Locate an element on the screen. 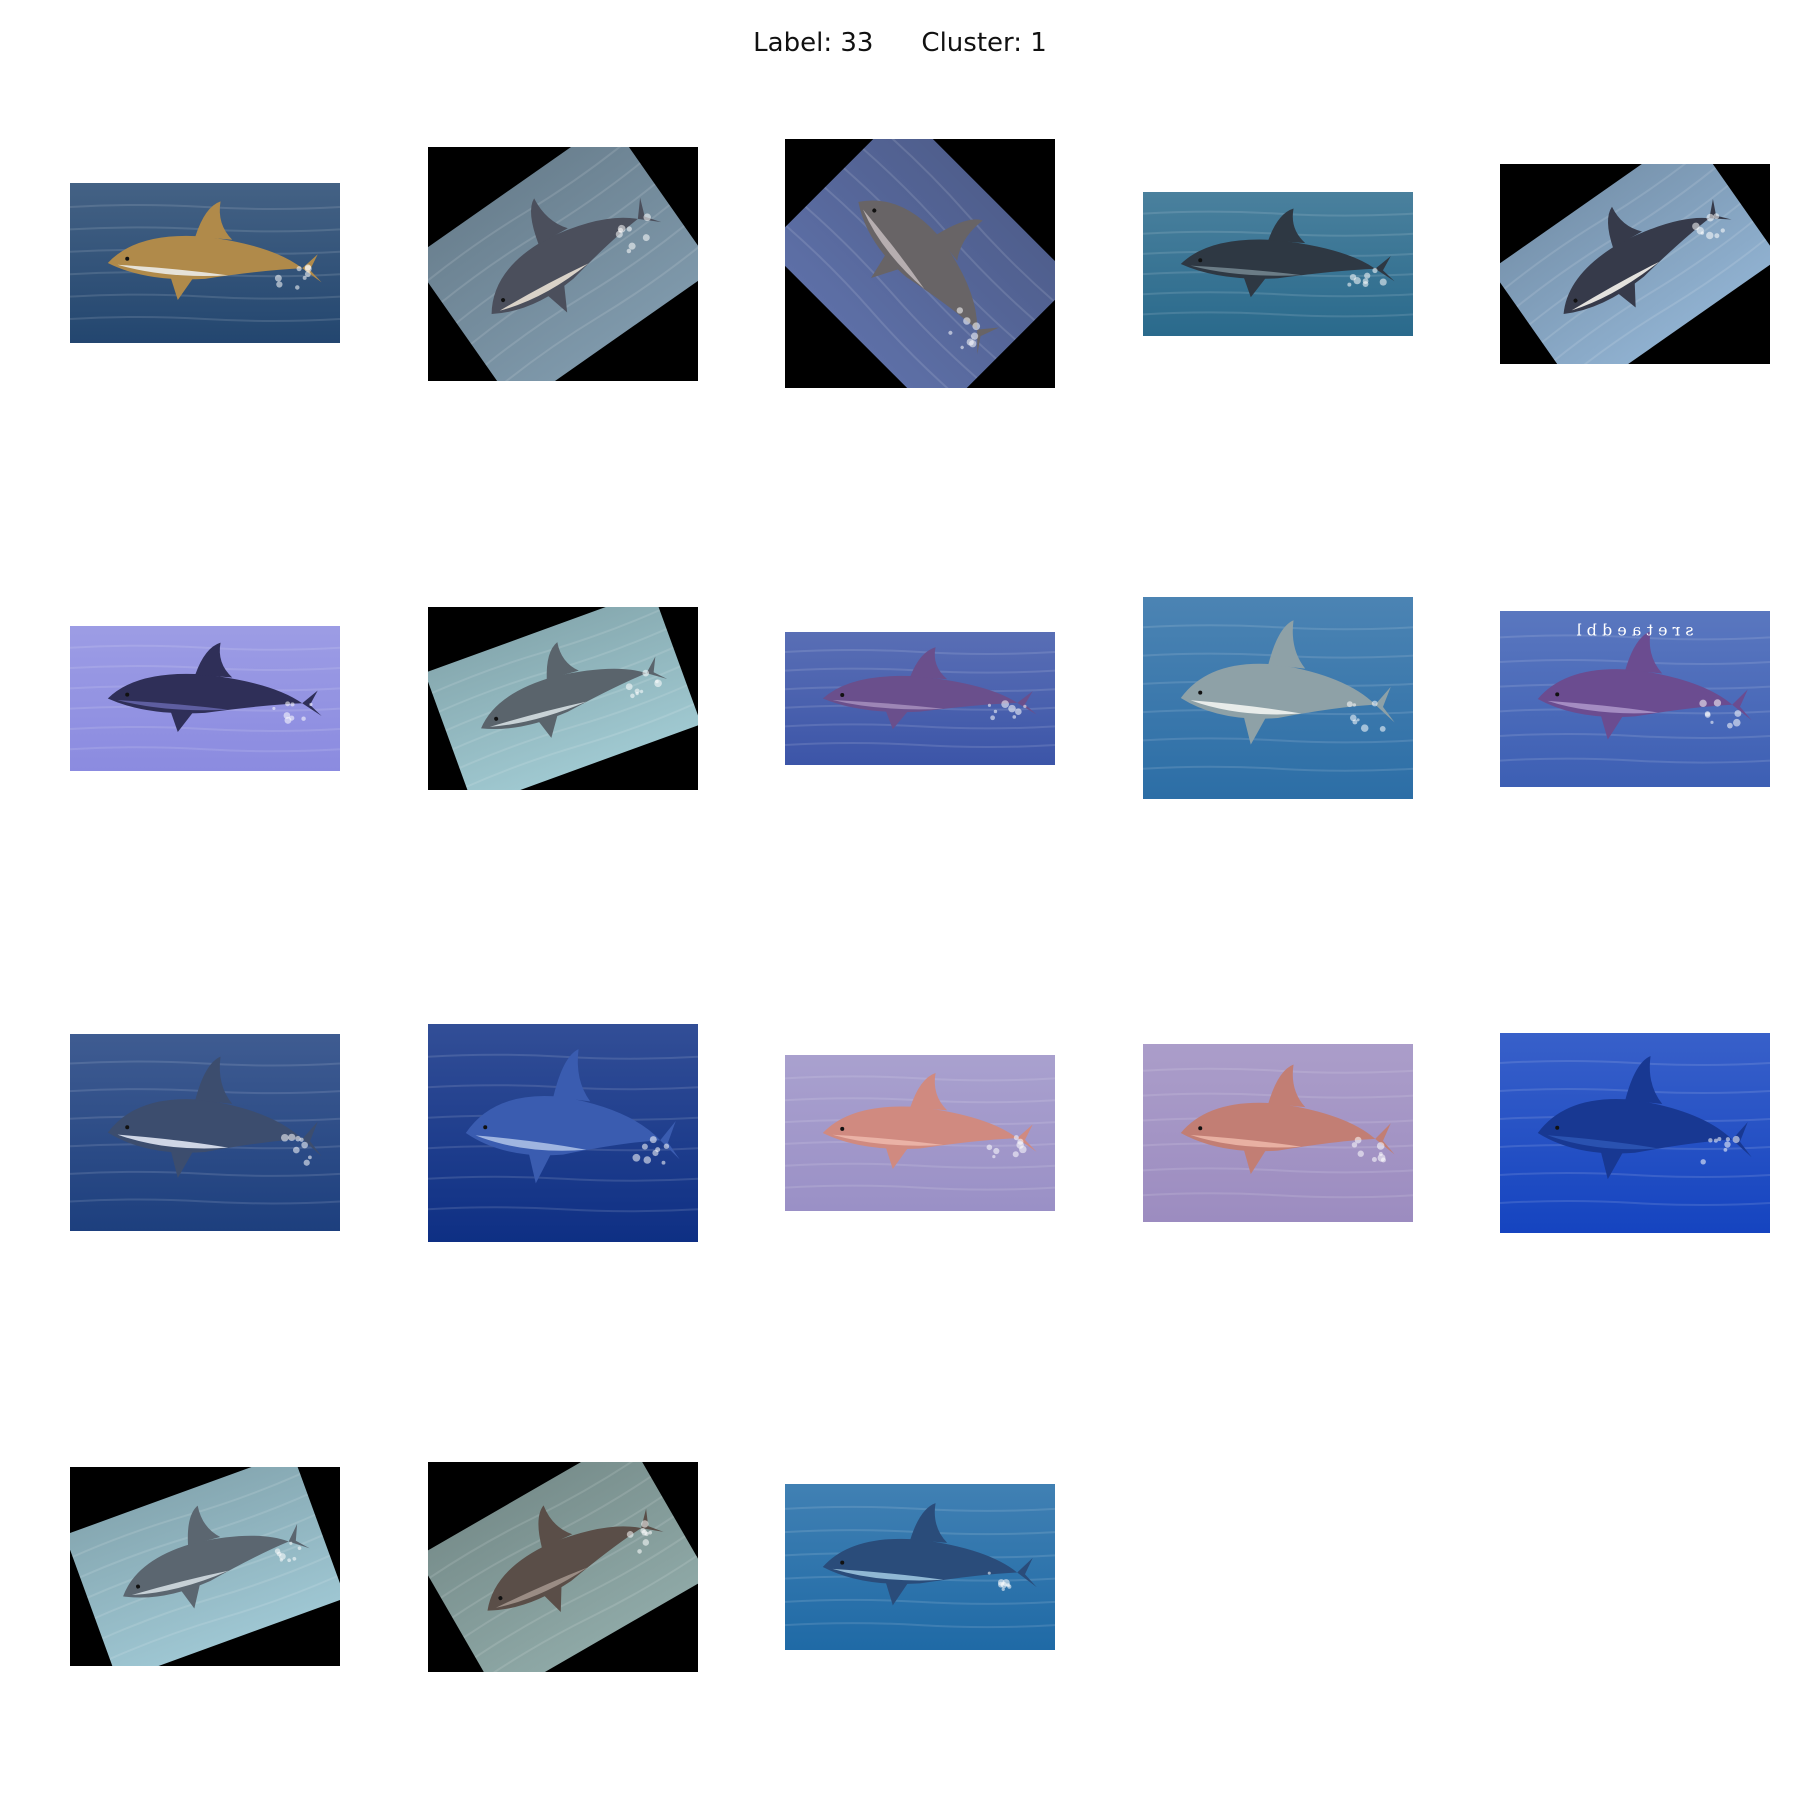 Image resolution: width=1800 pixels, height=1800 pixels. thumbnail-image: s r e t a e d b l is located at coordinates (1635, 699).